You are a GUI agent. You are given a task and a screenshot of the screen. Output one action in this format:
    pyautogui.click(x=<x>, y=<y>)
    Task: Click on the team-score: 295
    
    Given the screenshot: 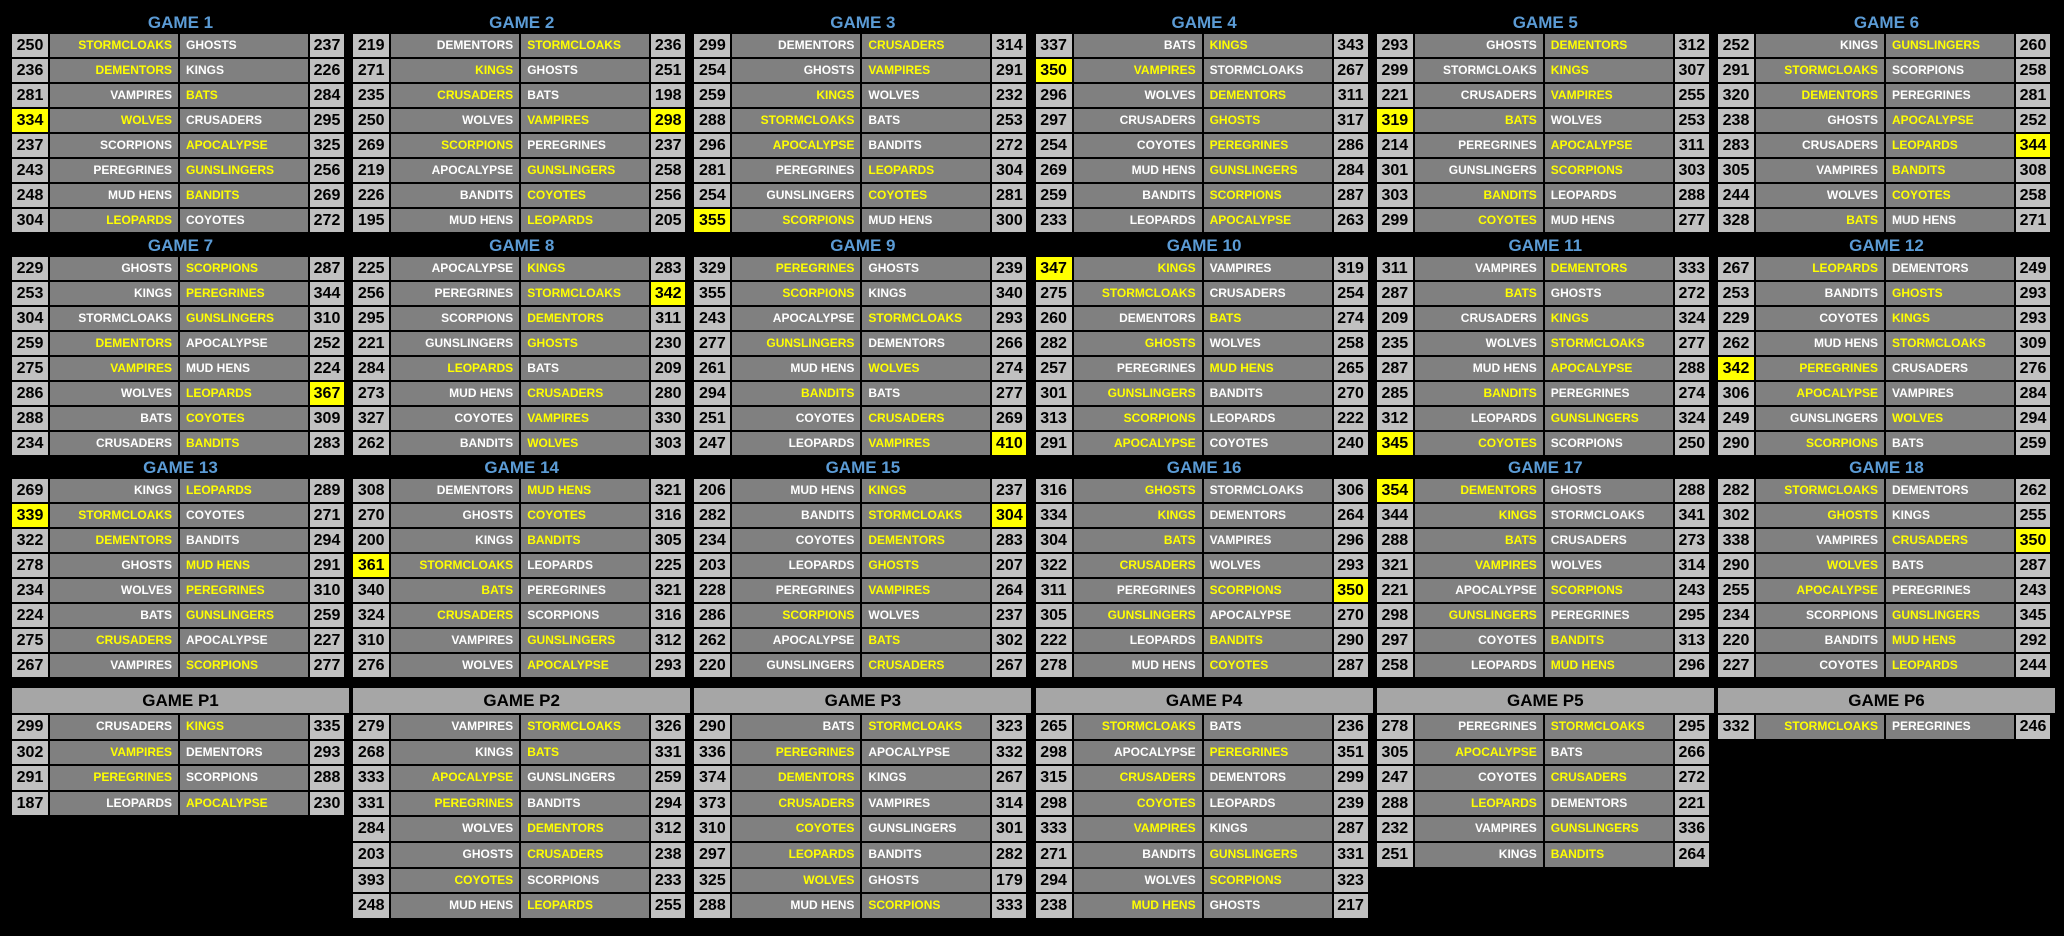 What is the action you would take?
    pyautogui.click(x=1690, y=727)
    